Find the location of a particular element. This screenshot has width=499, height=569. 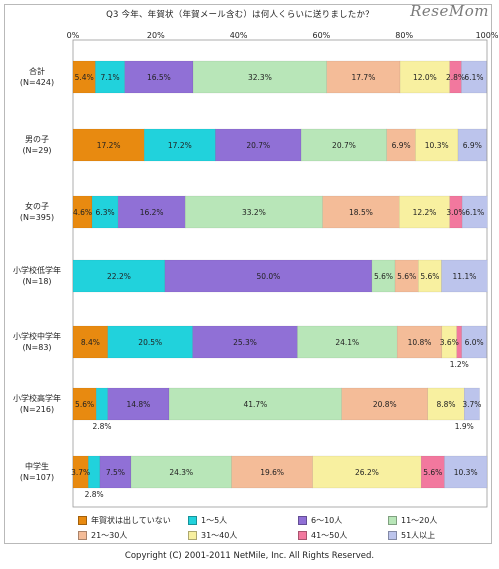

legend-item: 31～40人 is located at coordinates (212, 535).